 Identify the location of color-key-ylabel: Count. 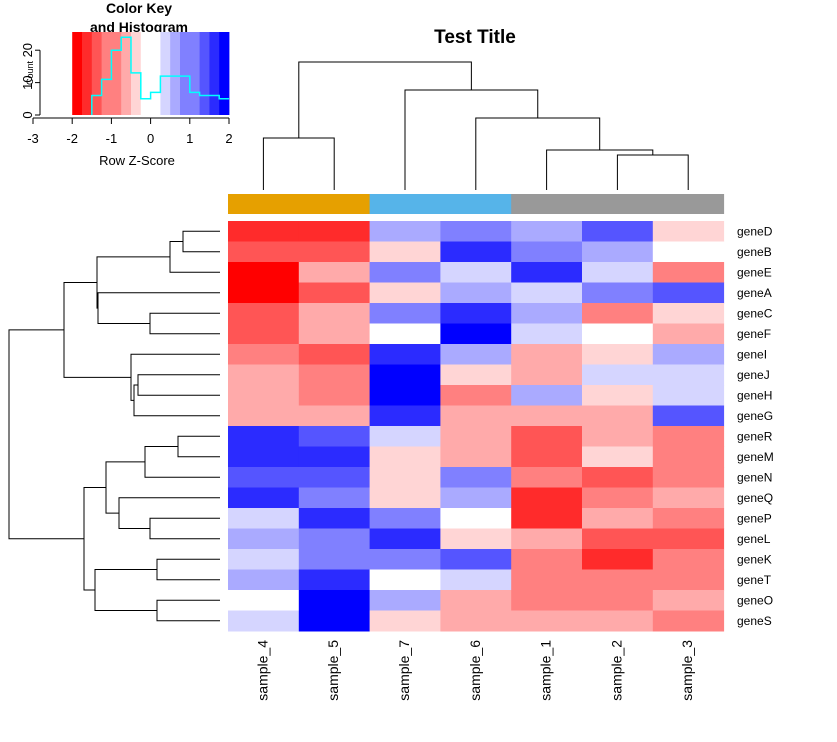
(30, 73).